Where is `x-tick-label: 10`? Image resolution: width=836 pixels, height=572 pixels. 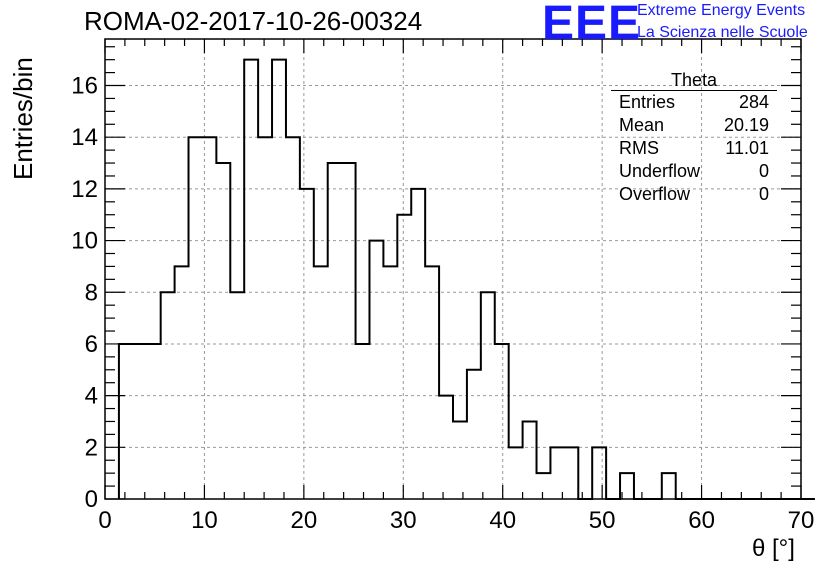 x-tick-label: 10 is located at coordinates (204, 520).